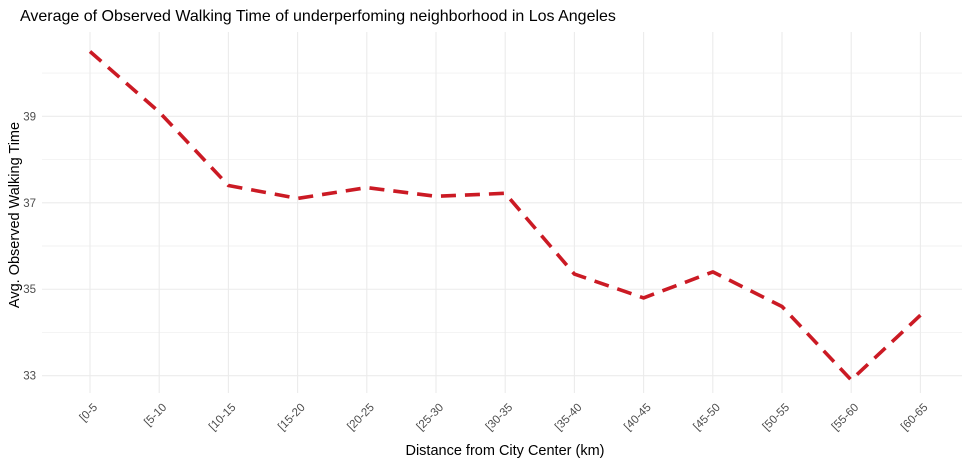 The height and width of the screenshot is (471, 972). Describe the element at coordinates (15, 215) in the screenshot. I see `y-axis-title: Avg. Observed Walking Time` at that location.